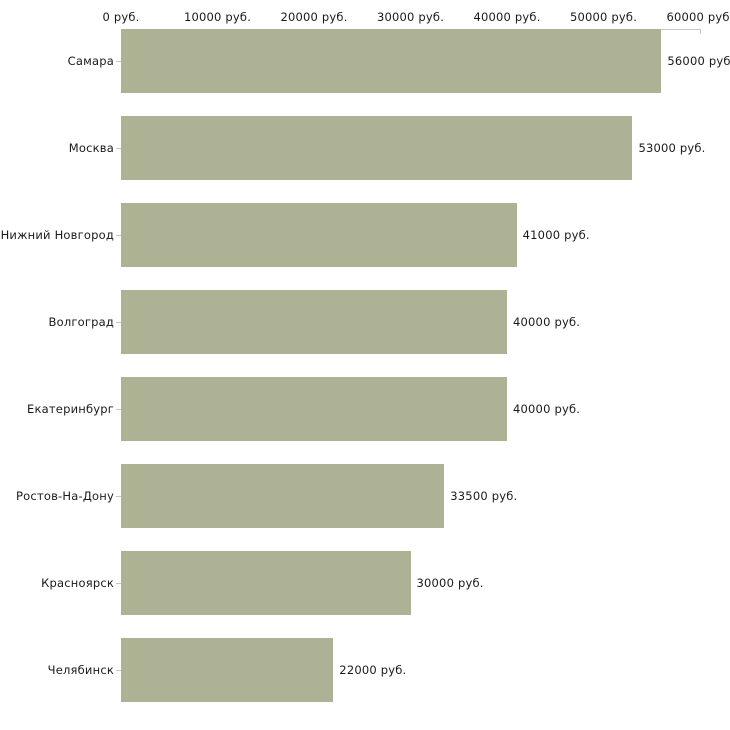 Image resolution: width=730 pixels, height=730 pixels. Describe the element at coordinates (410, 17) in the screenshot. I see `x-axis-tick-label: 30000 руб.` at that location.